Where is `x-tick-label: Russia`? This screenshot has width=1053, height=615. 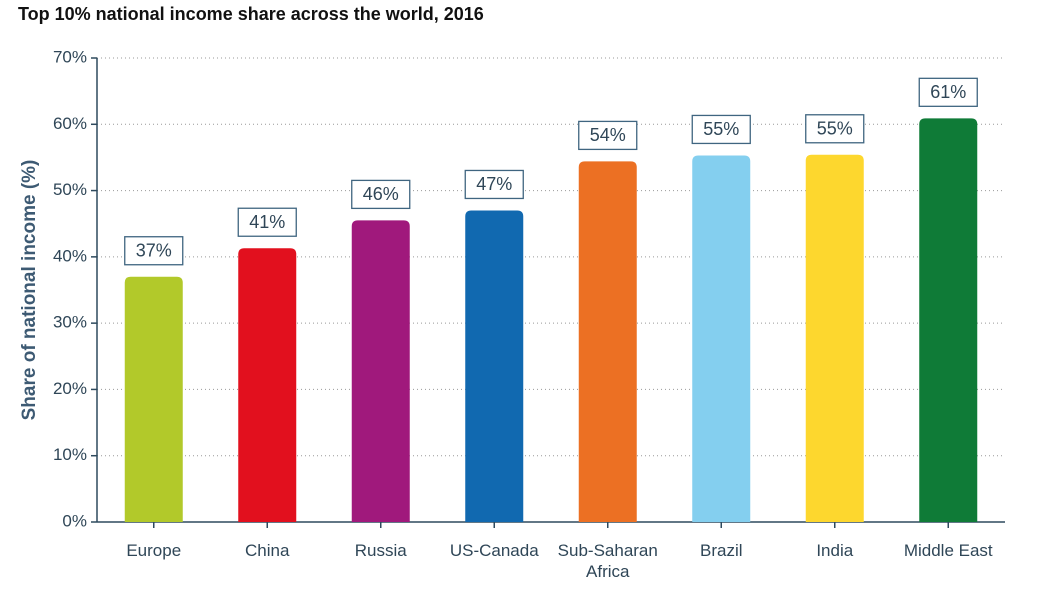
x-tick-label: Russia is located at coordinates (380, 550).